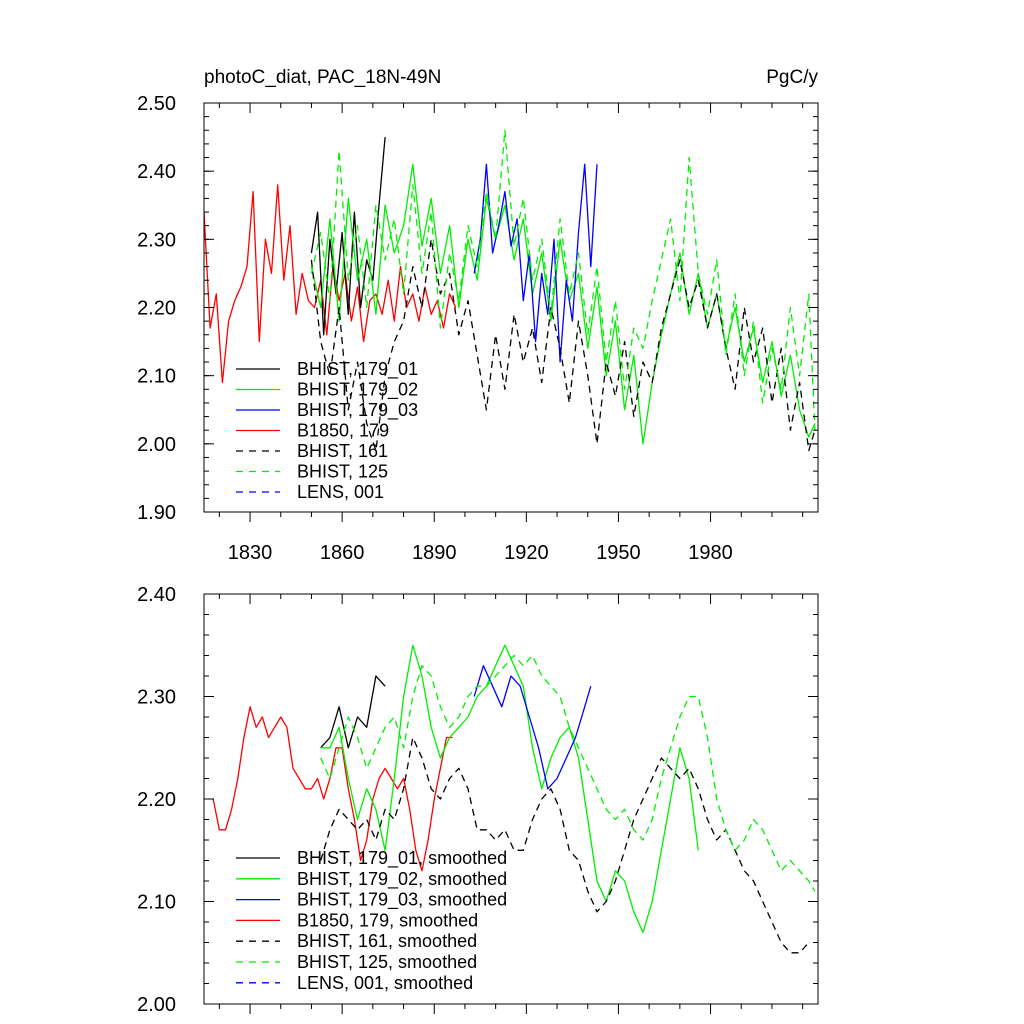 The height and width of the screenshot is (1024, 1024). What do you see at coordinates (342, 451) in the screenshot?
I see `top-legend-label-bhist-161: BHIST, 161` at bounding box center [342, 451].